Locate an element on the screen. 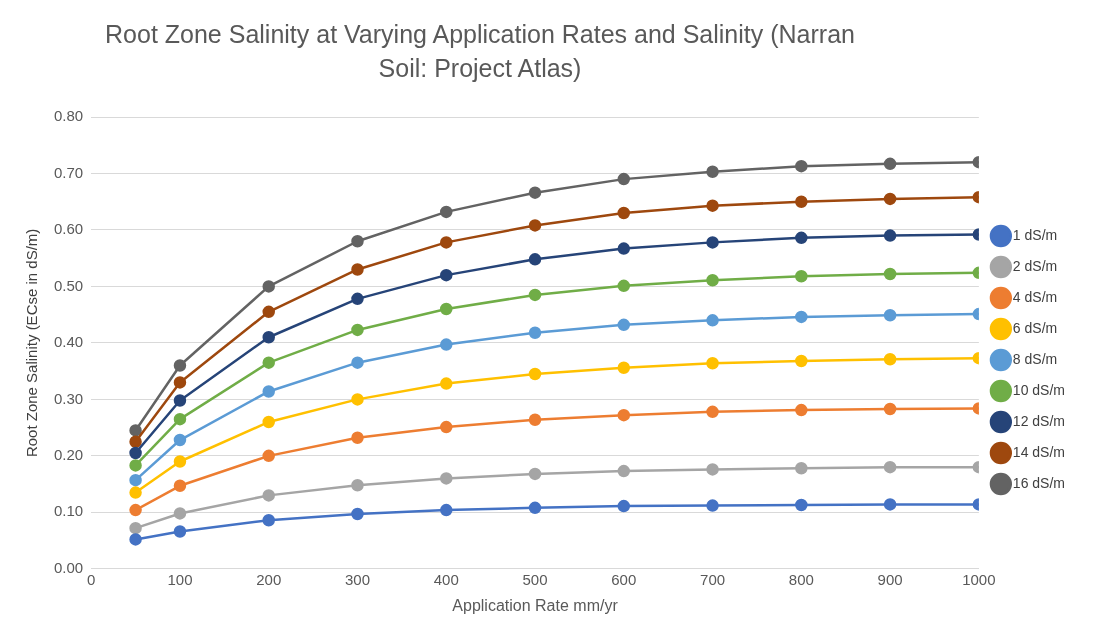 This screenshot has height=637, width=1105. legend-label: 1 dS/m is located at coordinates (1035, 234).